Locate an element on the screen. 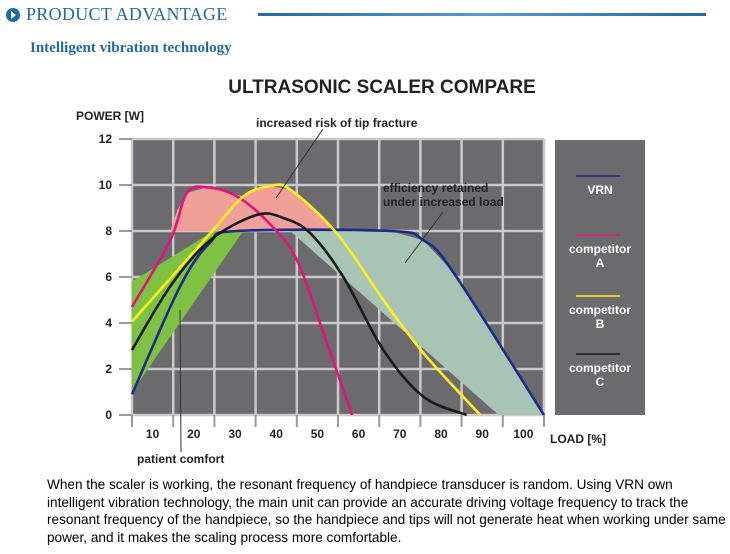 The height and width of the screenshot is (554, 730). x-tick-label: 70 is located at coordinates (400, 434).